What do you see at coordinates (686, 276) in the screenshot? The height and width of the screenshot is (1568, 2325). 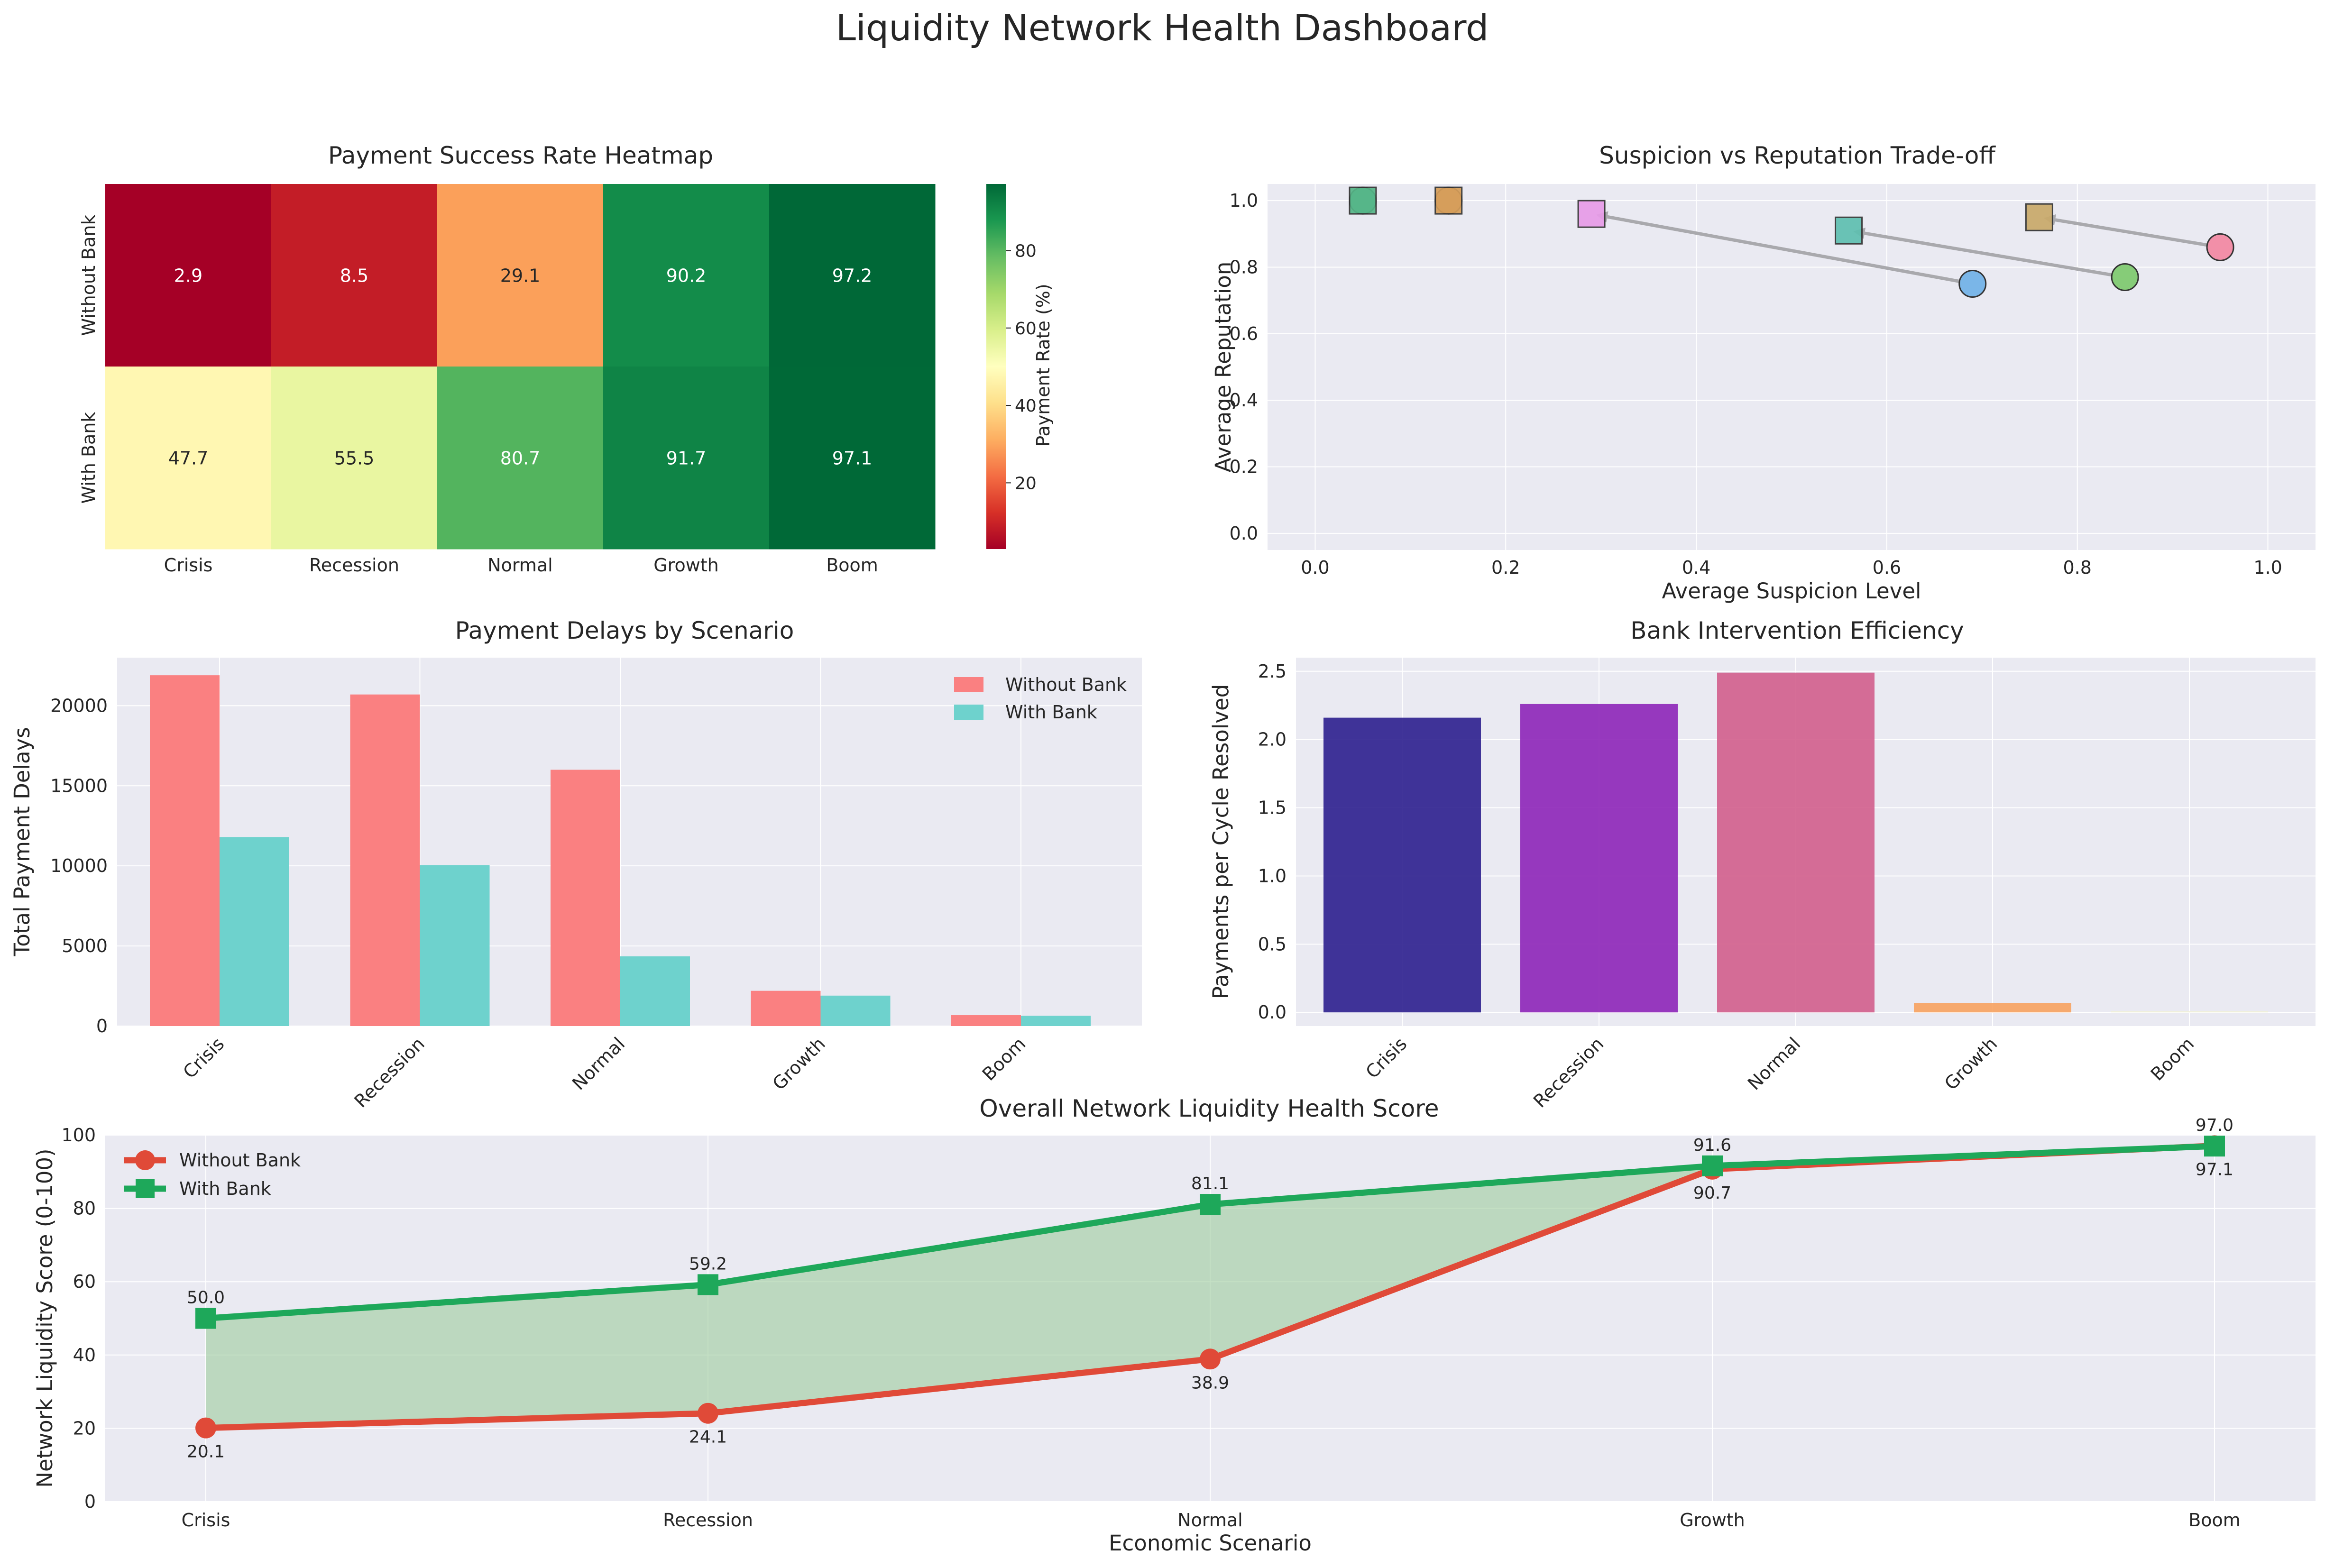 I see `heatmap-value-label: 90.2` at bounding box center [686, 276].